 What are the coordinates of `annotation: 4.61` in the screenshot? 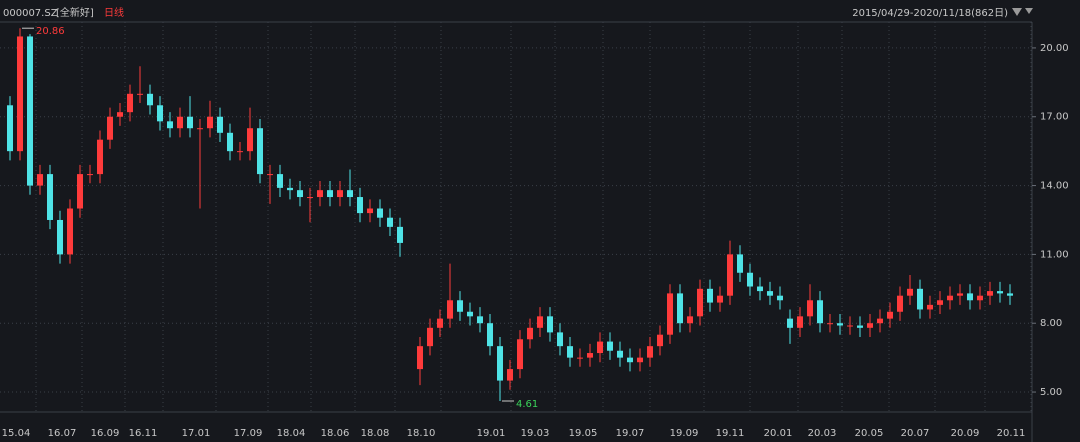 It's located at (527, 404).